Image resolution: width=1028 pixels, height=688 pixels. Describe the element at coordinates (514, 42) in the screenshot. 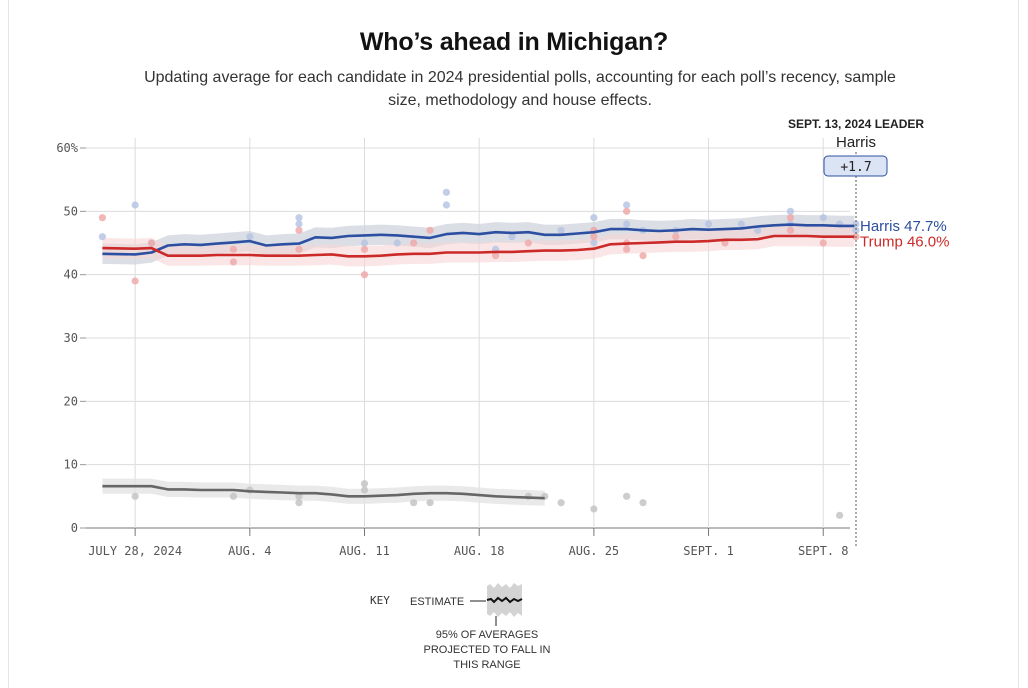

I see `chart-title: Who’s ahead in Michigan?` at that location.